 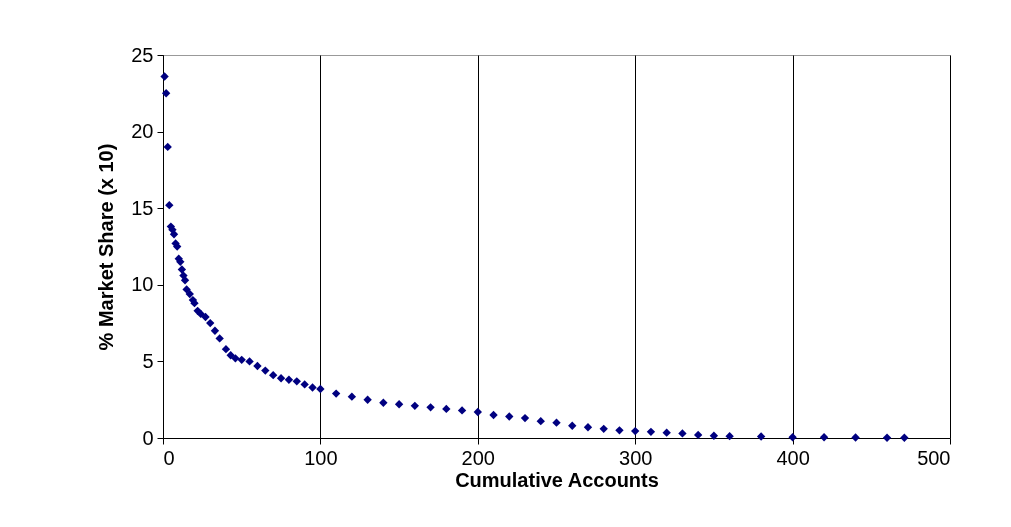 I want to click on y-axis-title: % Market Share (x 10), so click(x=106, y=247).